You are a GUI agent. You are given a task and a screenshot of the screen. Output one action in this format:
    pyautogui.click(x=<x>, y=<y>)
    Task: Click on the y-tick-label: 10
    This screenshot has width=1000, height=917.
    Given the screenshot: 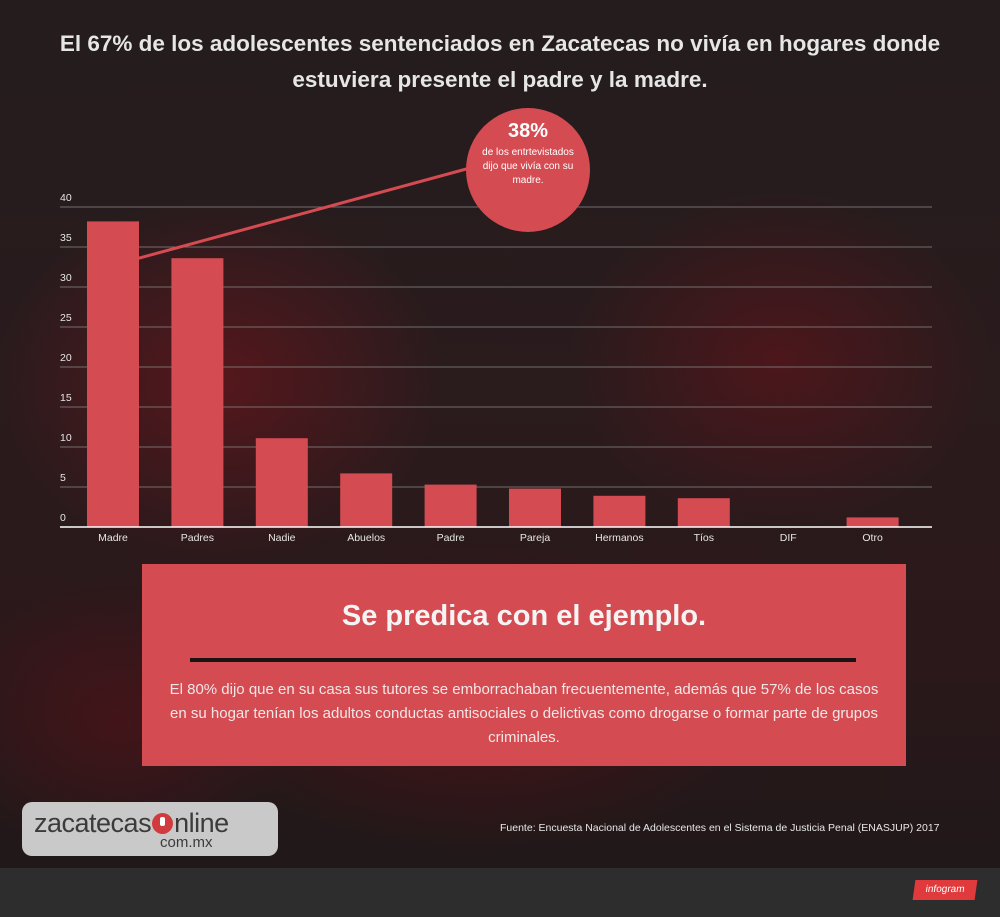 What is the action you would take?
    pyautogui.click(x=66, y=438)
    